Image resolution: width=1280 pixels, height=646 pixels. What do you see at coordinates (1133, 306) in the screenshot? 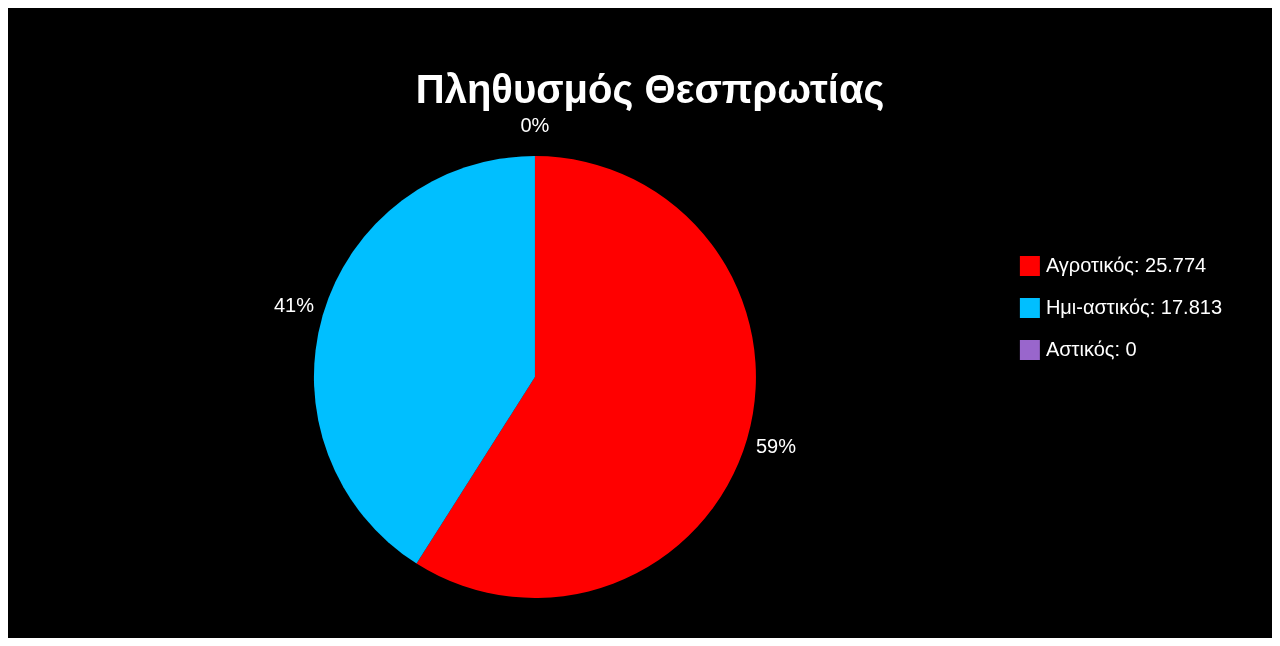
I see `legend-label: Ημι-αστικός: 17.813` at bounding box center [1133, 306].